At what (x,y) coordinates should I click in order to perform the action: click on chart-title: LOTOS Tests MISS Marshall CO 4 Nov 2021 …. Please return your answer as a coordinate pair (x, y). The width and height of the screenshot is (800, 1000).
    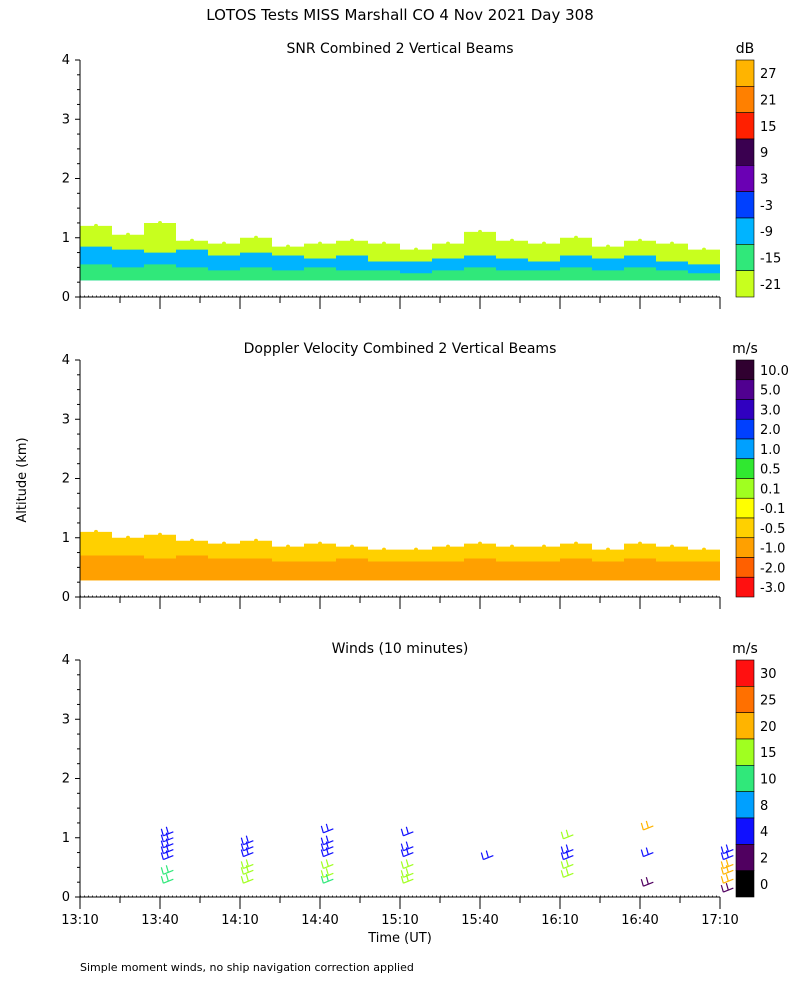
    Looking at the image, I should click on (399, 15).